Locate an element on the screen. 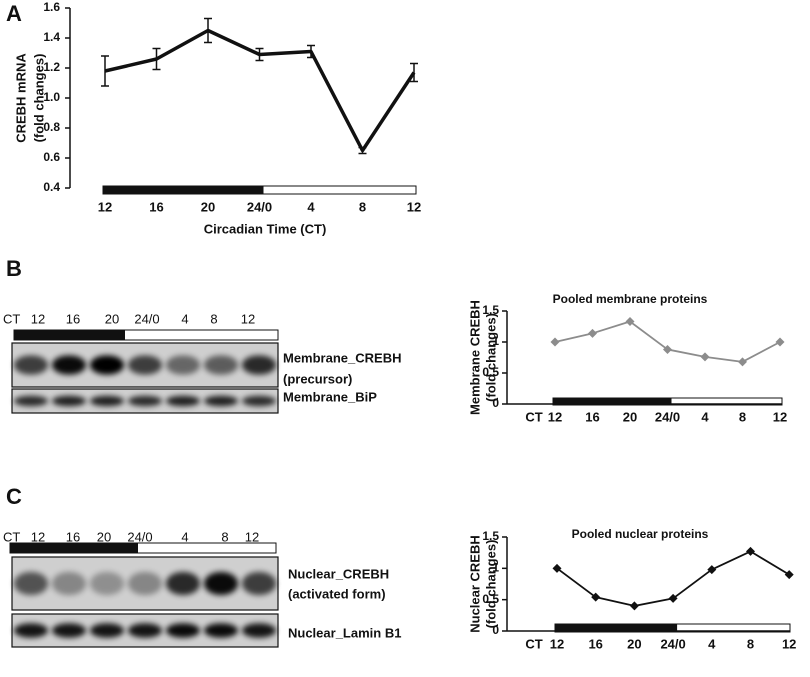 The height and width of the screenshot is (677, 810). y-tick-label: 0.5 is located at coordinates (490, 599).